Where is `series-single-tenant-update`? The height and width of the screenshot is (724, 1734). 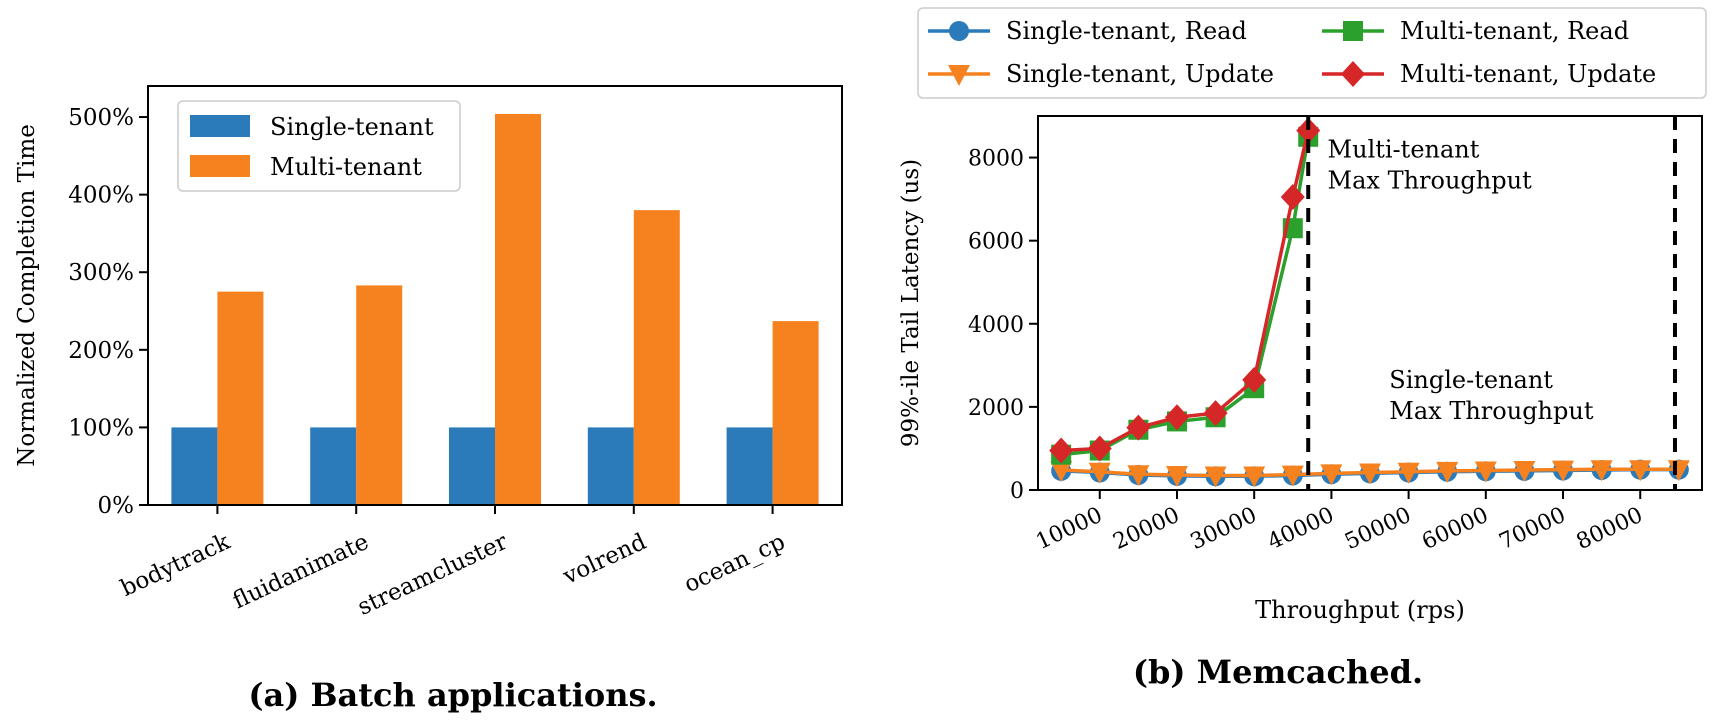 series-single-tenant-update is located at coordinates (1370, 474).